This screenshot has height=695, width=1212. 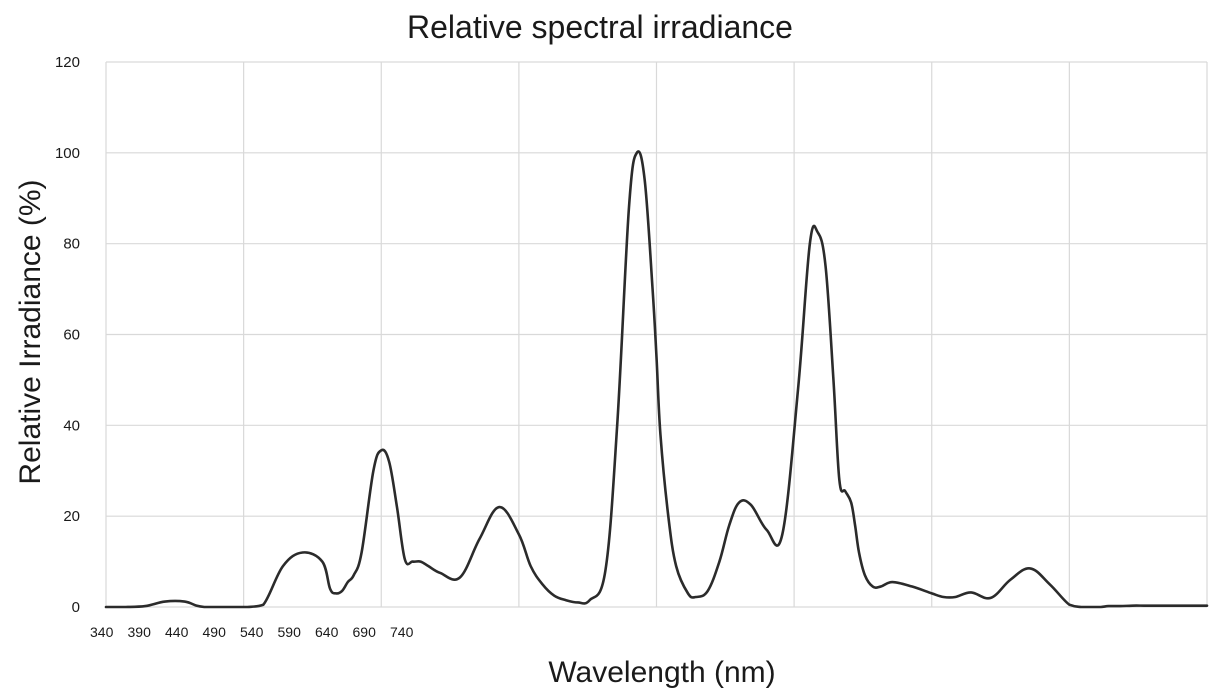 I want to click on x-tick-label: 490, so click(x=215, y=632).